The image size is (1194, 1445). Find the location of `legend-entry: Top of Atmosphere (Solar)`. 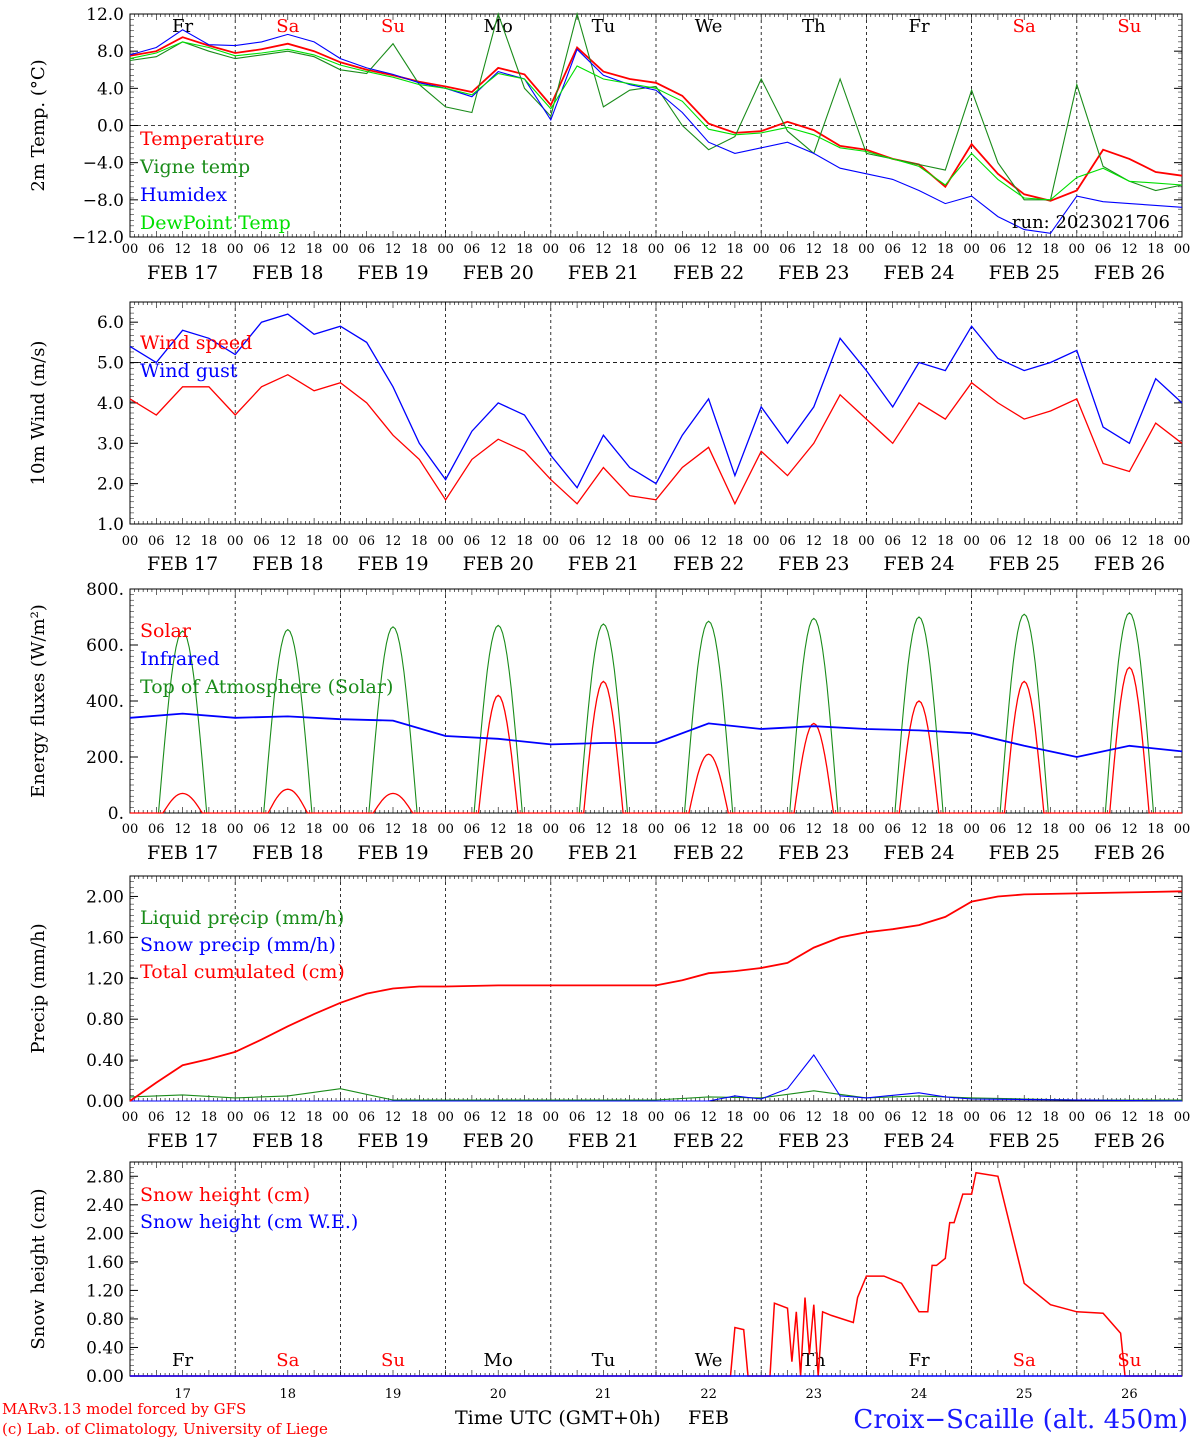

legend-entry: Top of Atmosphere (Solar) is located at coordinates (266, 687).